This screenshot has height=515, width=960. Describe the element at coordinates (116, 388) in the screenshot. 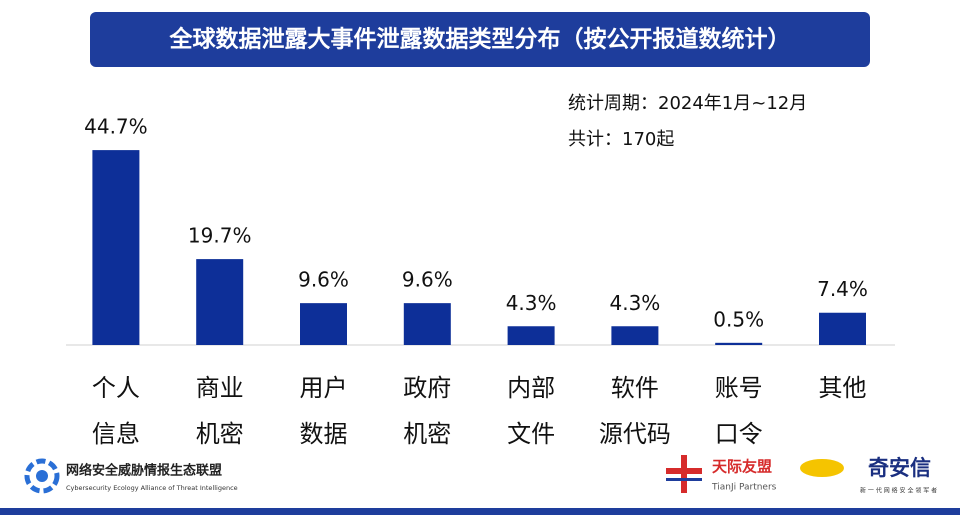

I see `x-tick-label: 个人` at that location.